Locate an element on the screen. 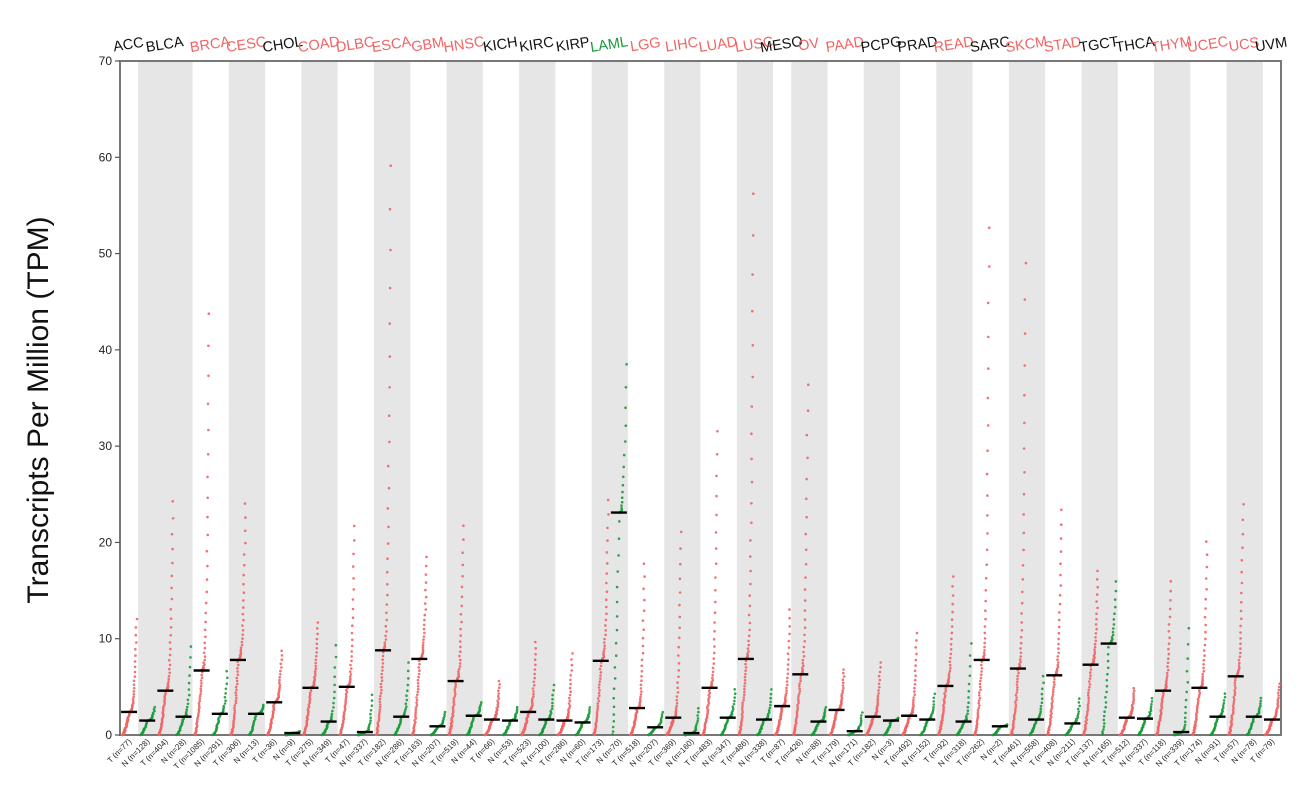  cancer-label-blca: BLCA is located at coordinates (165, 45).